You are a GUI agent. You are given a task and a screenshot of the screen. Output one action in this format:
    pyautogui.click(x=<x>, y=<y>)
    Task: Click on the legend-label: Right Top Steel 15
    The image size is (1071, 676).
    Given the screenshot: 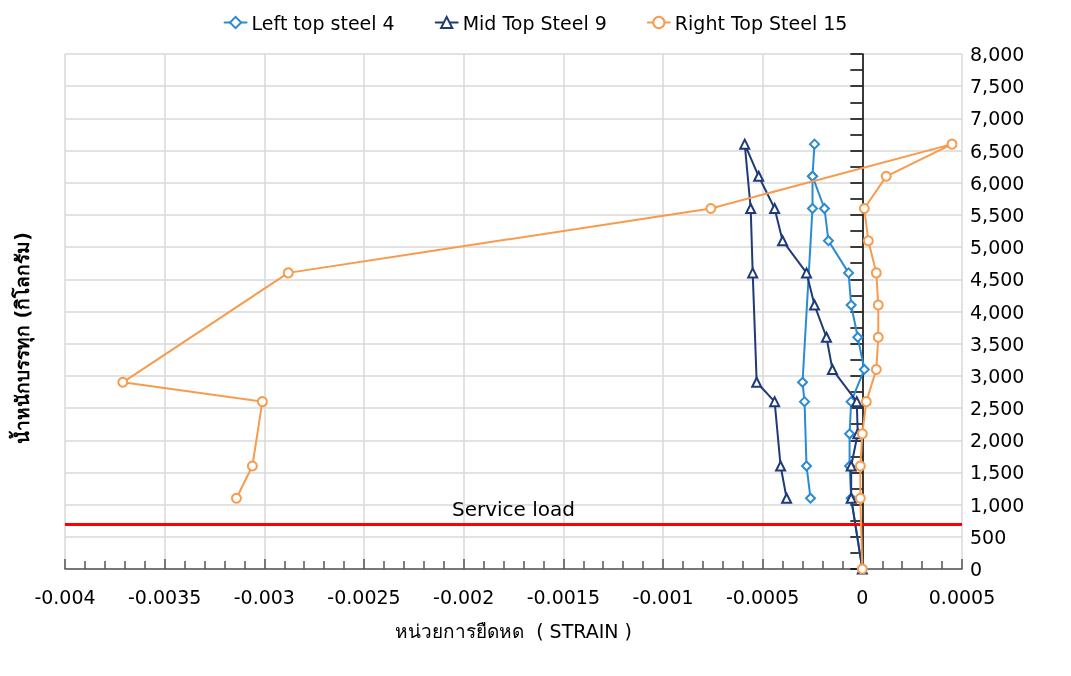 What is the action you would take?
    pyautogui.click(x=761, y=22)
    